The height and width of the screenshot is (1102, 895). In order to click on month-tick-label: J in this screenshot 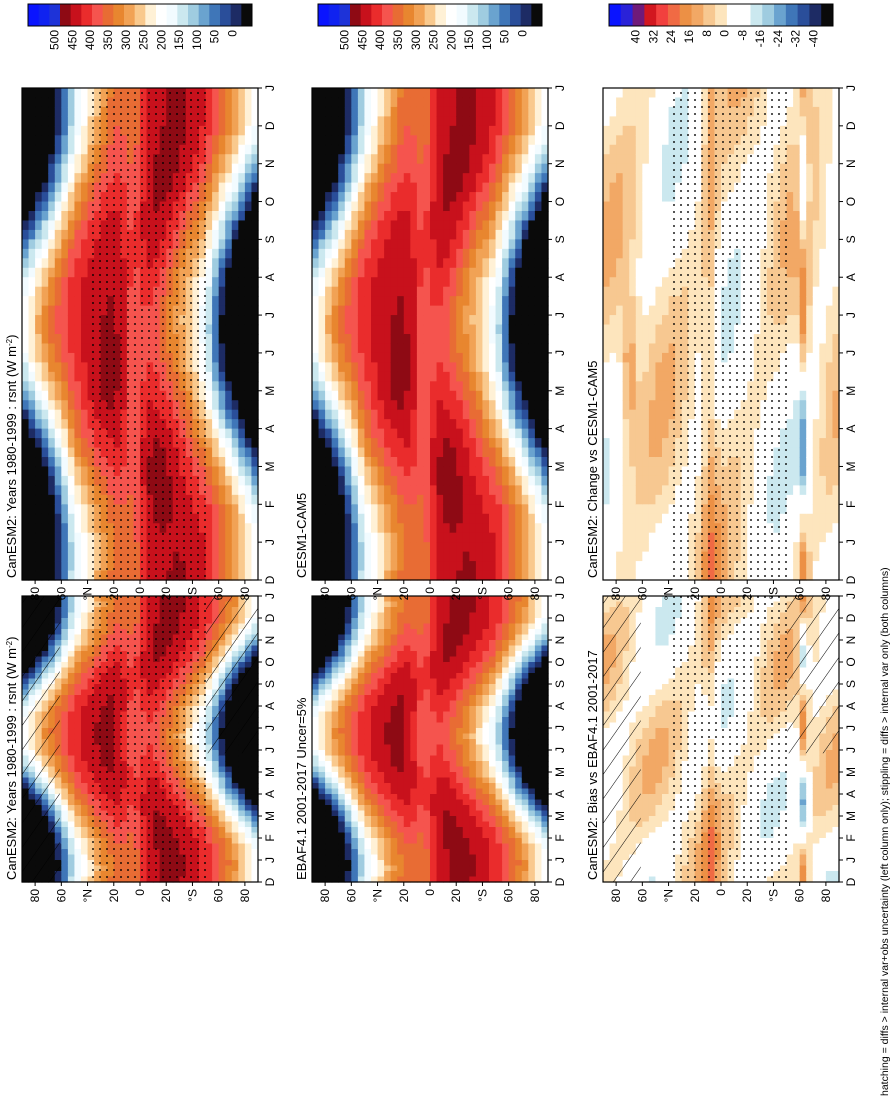, I will do `click(270, 542)`.